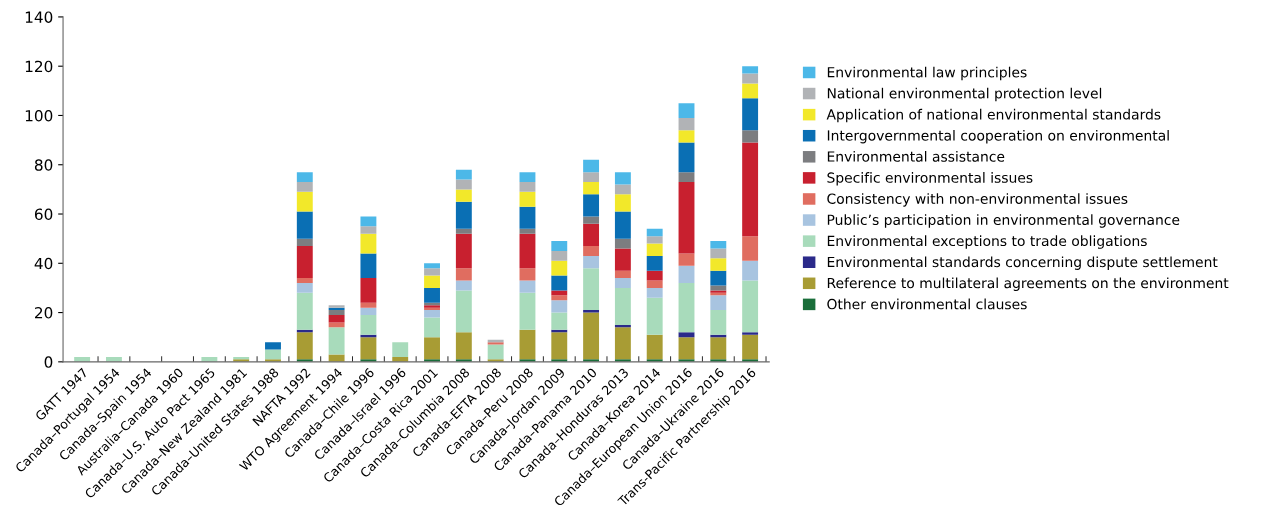 The height and width of the screenshot is (529, 1261). I want to click on legend-label: Consistency with non-environmental issues, so click(977, 200).